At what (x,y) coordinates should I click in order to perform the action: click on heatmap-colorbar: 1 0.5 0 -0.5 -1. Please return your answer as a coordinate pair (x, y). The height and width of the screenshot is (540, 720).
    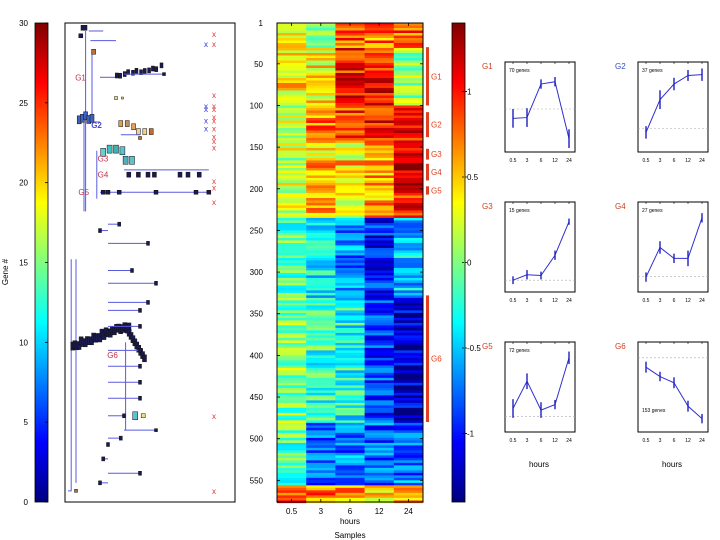
    Looking at the image, I should click on (466, 262).